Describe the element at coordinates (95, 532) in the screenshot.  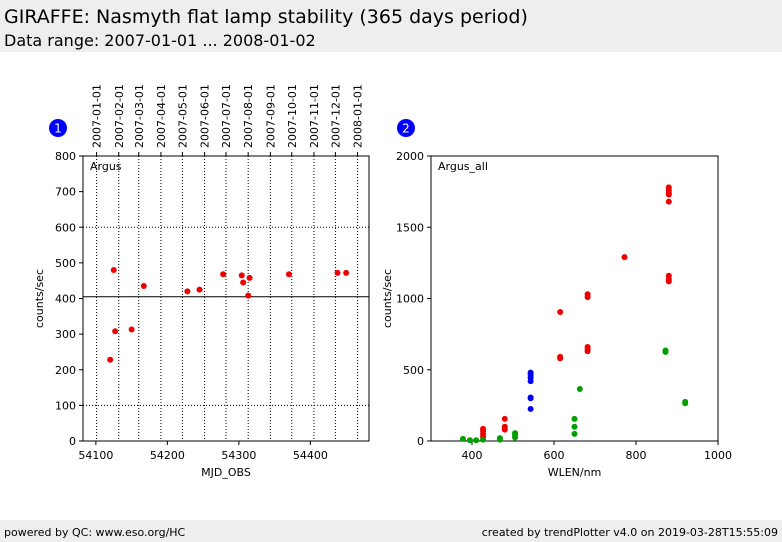
I see `footer-powered-by: powered by QC: www.eso.org/HC` at that location.